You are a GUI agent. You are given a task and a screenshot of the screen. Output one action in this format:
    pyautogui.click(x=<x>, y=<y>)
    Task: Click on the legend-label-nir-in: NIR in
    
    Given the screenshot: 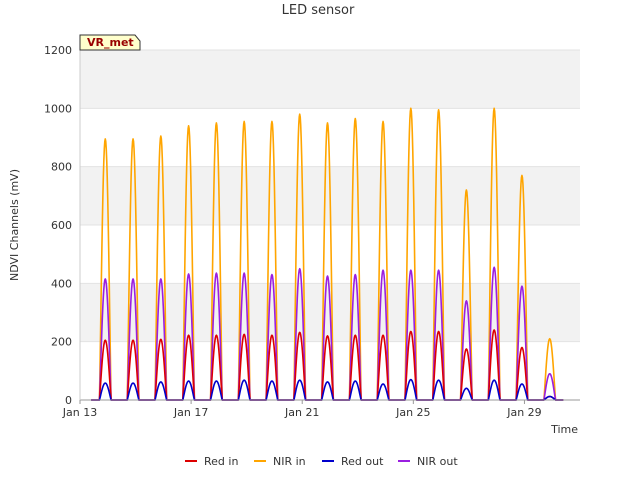 What is the action you would take?
    pyautogui.click(x=289, y=461)
    